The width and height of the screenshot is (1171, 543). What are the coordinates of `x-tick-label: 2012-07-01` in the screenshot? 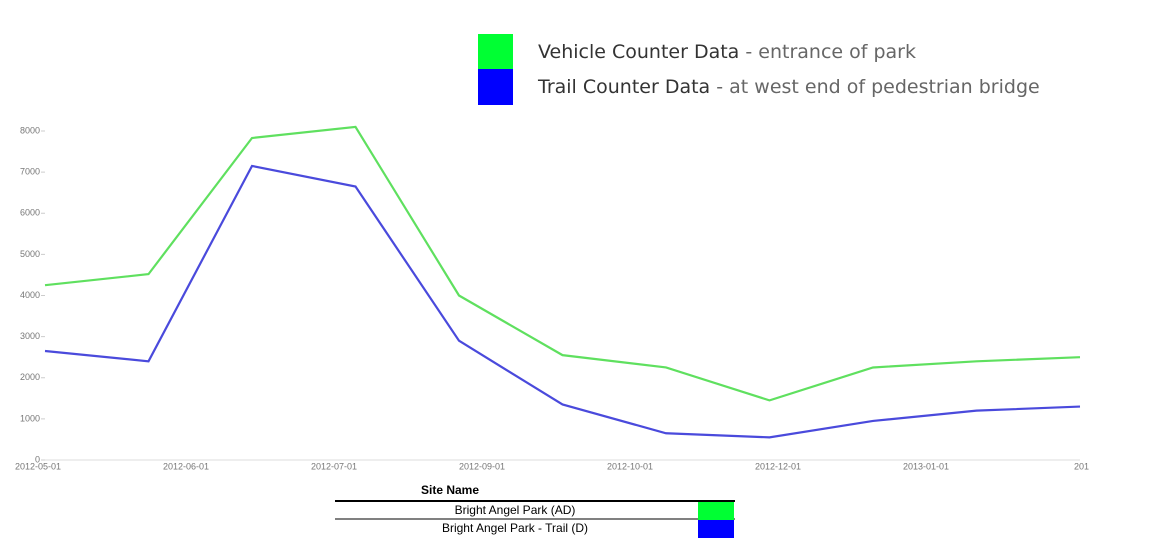 It's located at (334, 466).